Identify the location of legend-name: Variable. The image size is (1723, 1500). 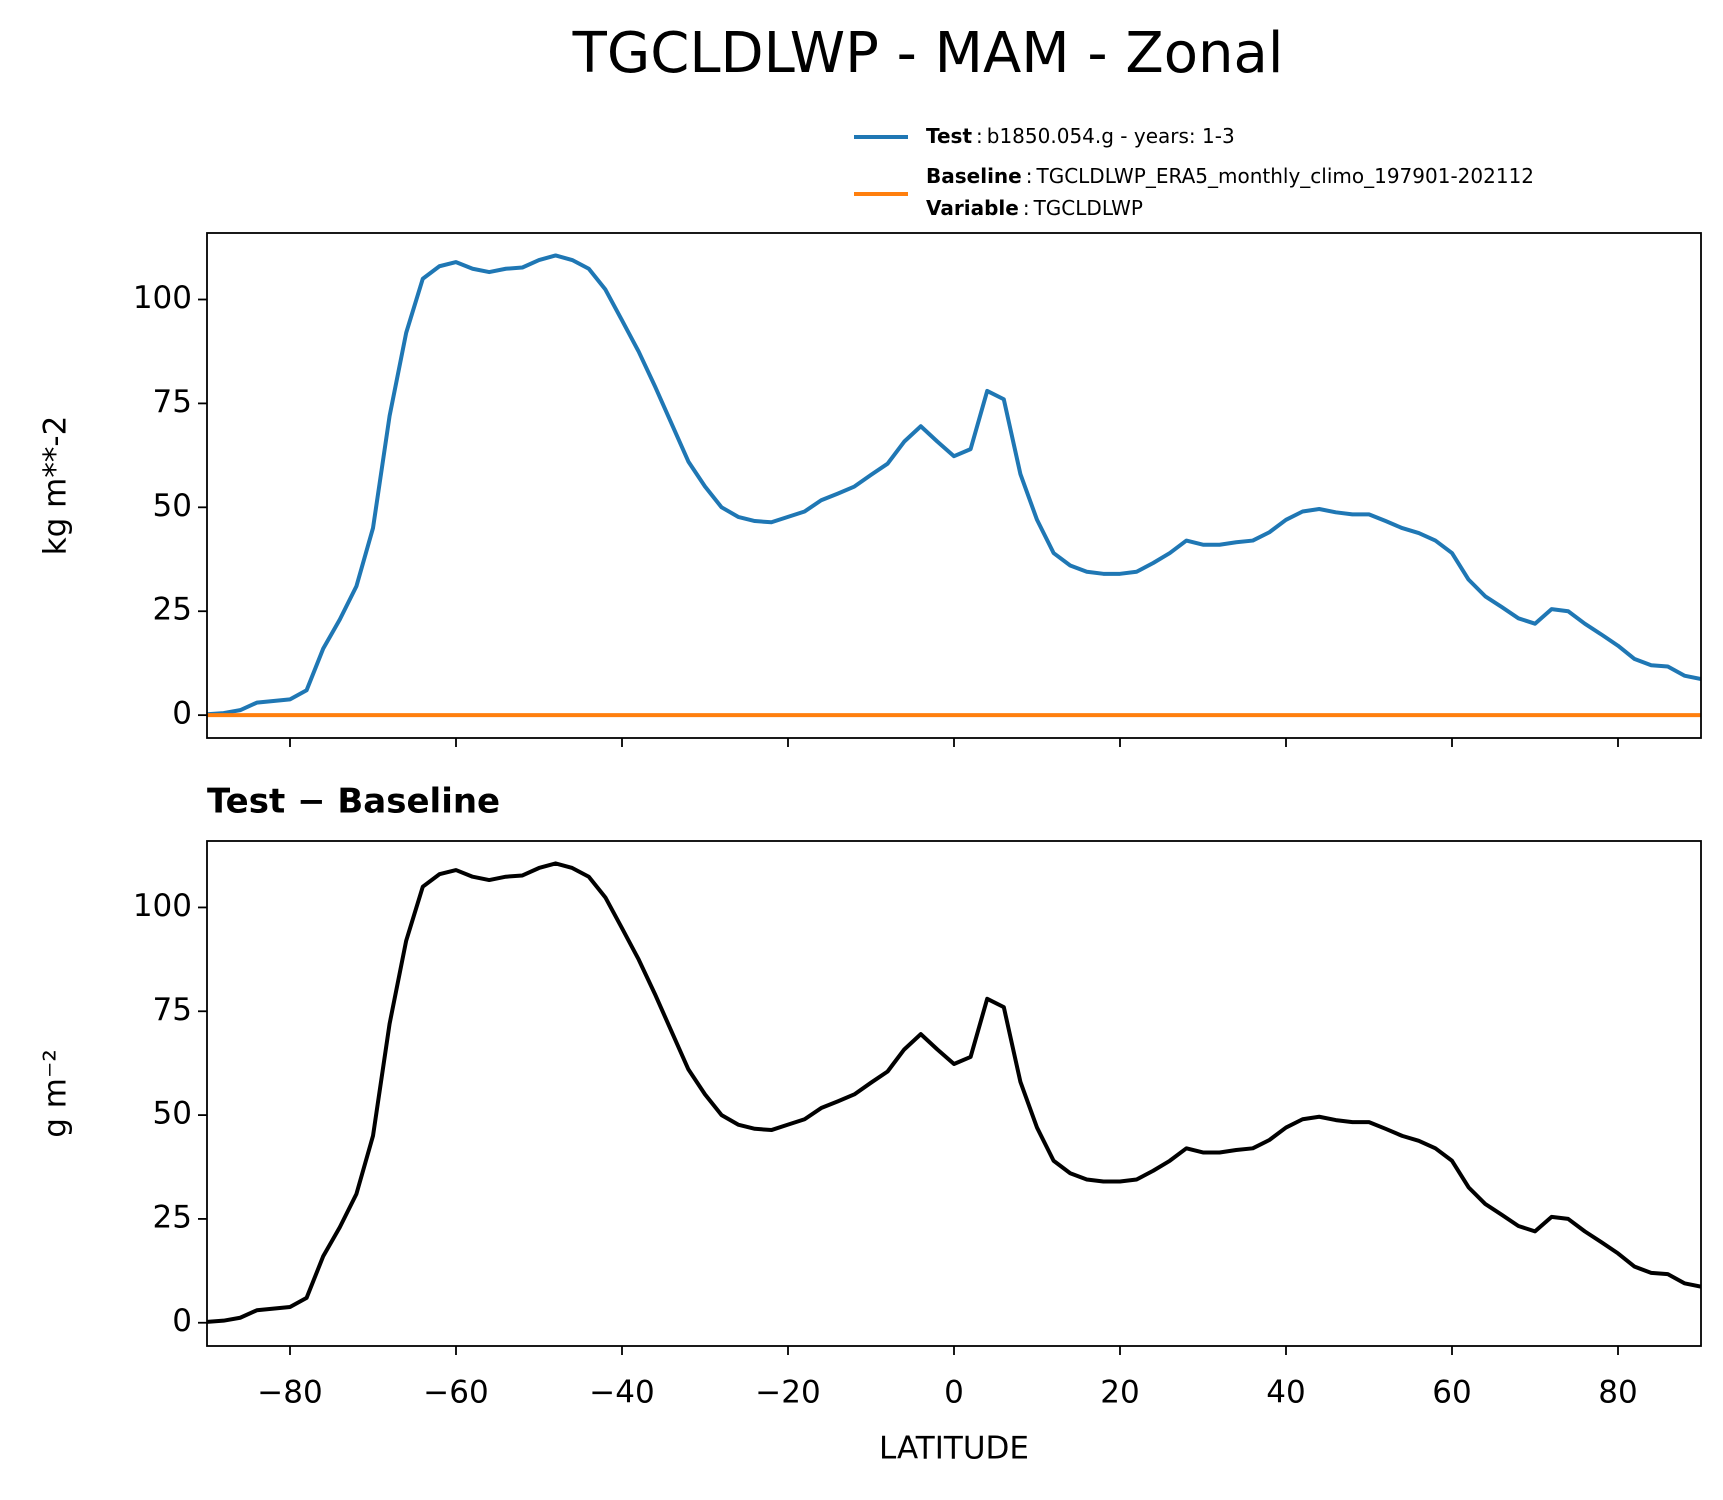
(972, 208).